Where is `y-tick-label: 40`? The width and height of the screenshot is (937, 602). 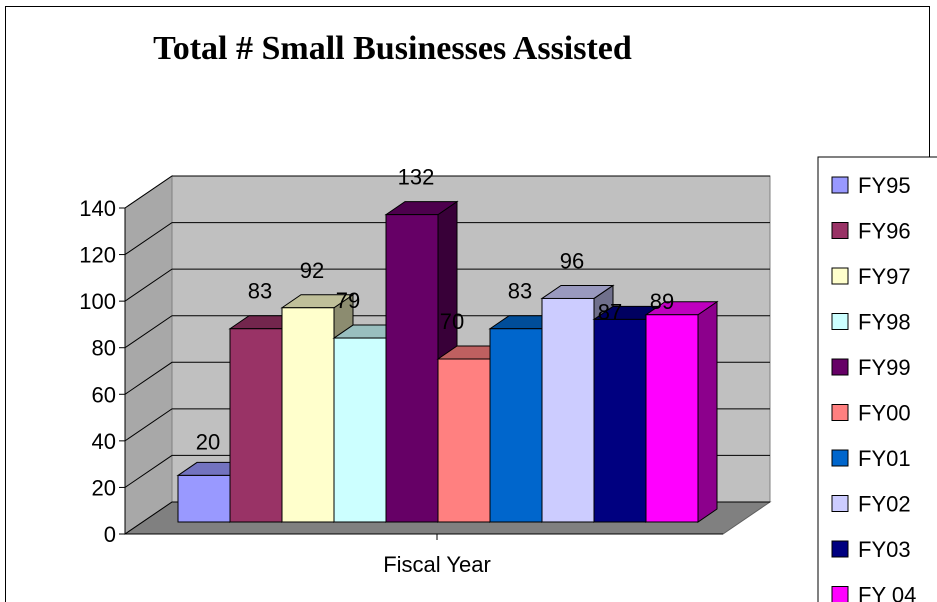
y-tick-label: 40 is located at coordinates (104, 441).